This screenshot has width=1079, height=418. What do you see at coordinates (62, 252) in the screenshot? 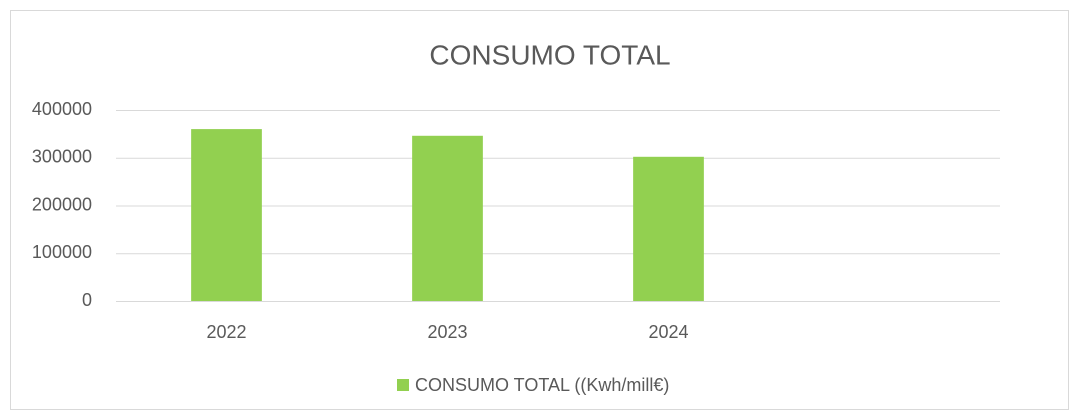
I see `y-tick-label: 100000` at bounding box center [62, 252].